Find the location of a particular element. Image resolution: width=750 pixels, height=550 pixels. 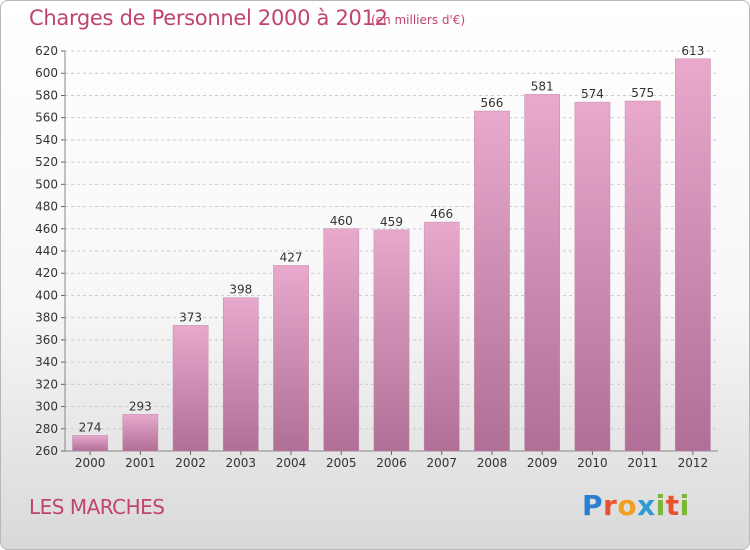

bar-value-label: 566 is located at coordinates (492, 103).